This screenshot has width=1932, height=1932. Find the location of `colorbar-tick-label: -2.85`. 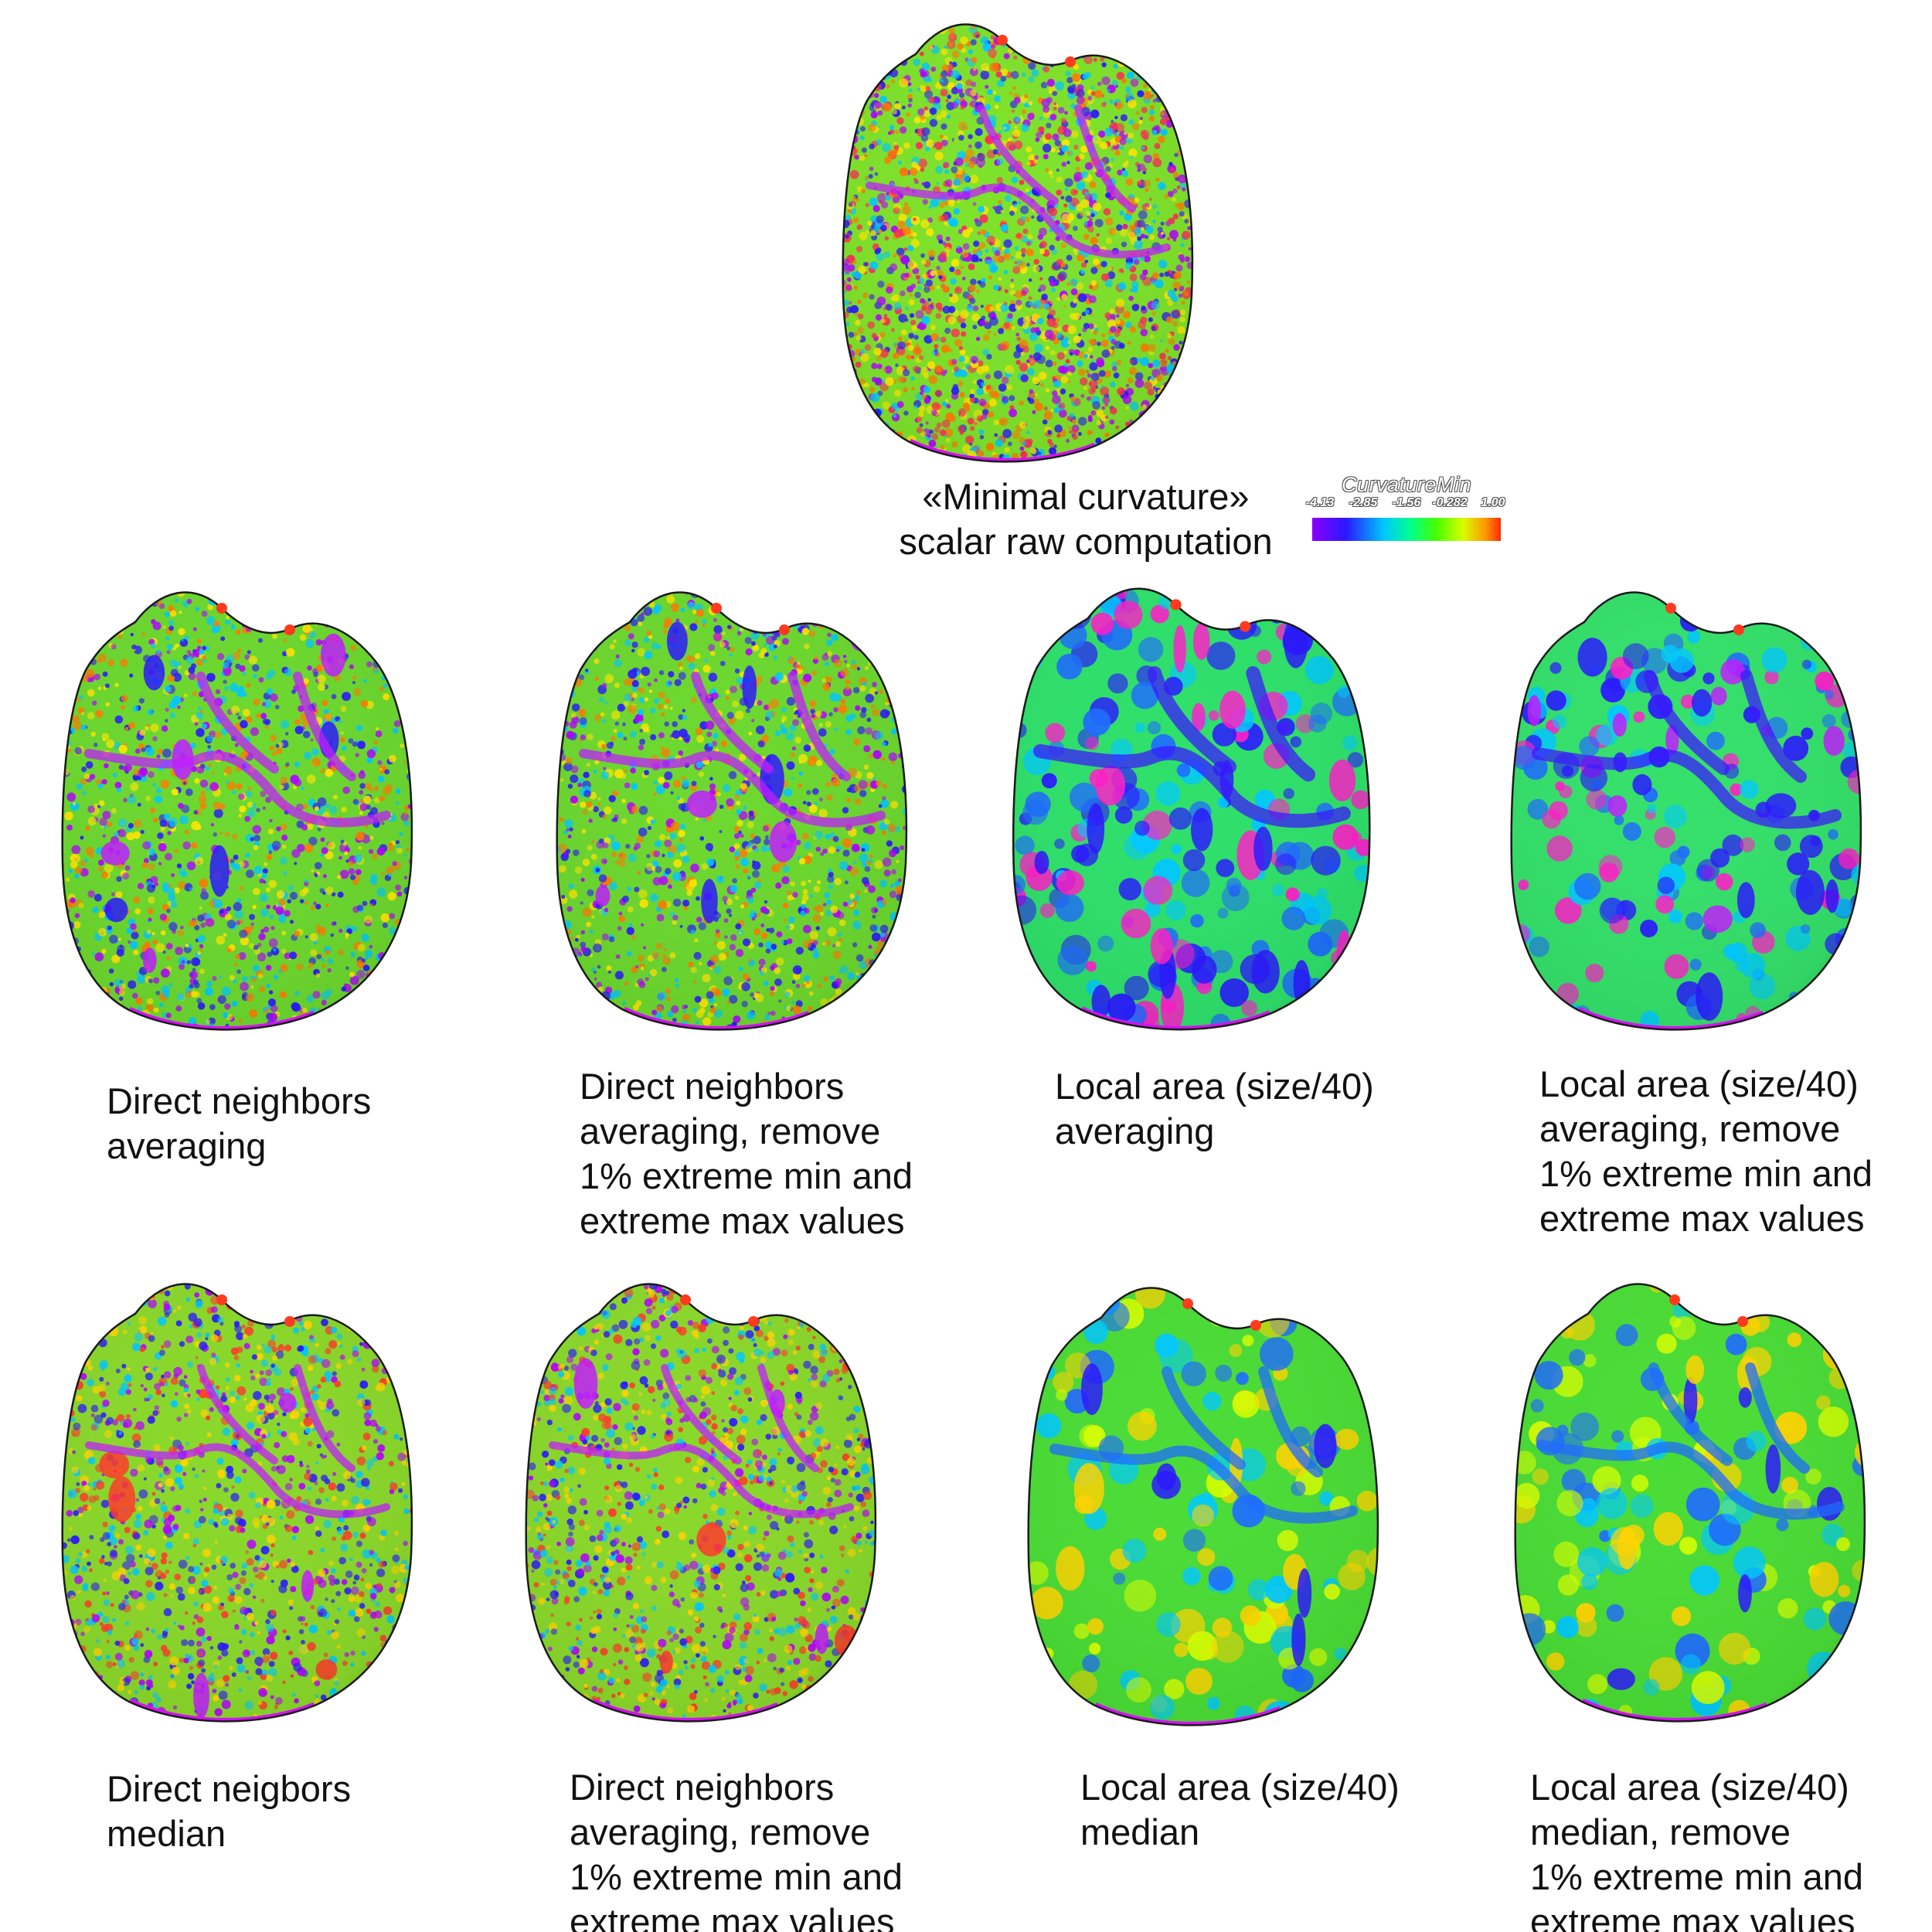

colorbar-tick-label: -2.85 is located at coordinates (1363, 503).